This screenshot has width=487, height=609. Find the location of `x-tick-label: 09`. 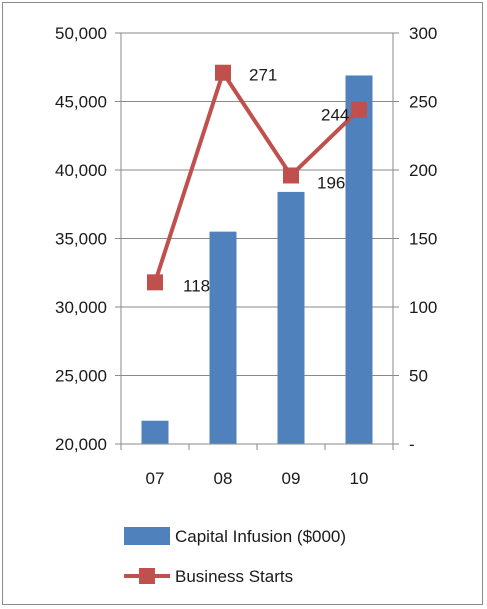

x-tick-label: 09 is located at coordinates (291, 478).